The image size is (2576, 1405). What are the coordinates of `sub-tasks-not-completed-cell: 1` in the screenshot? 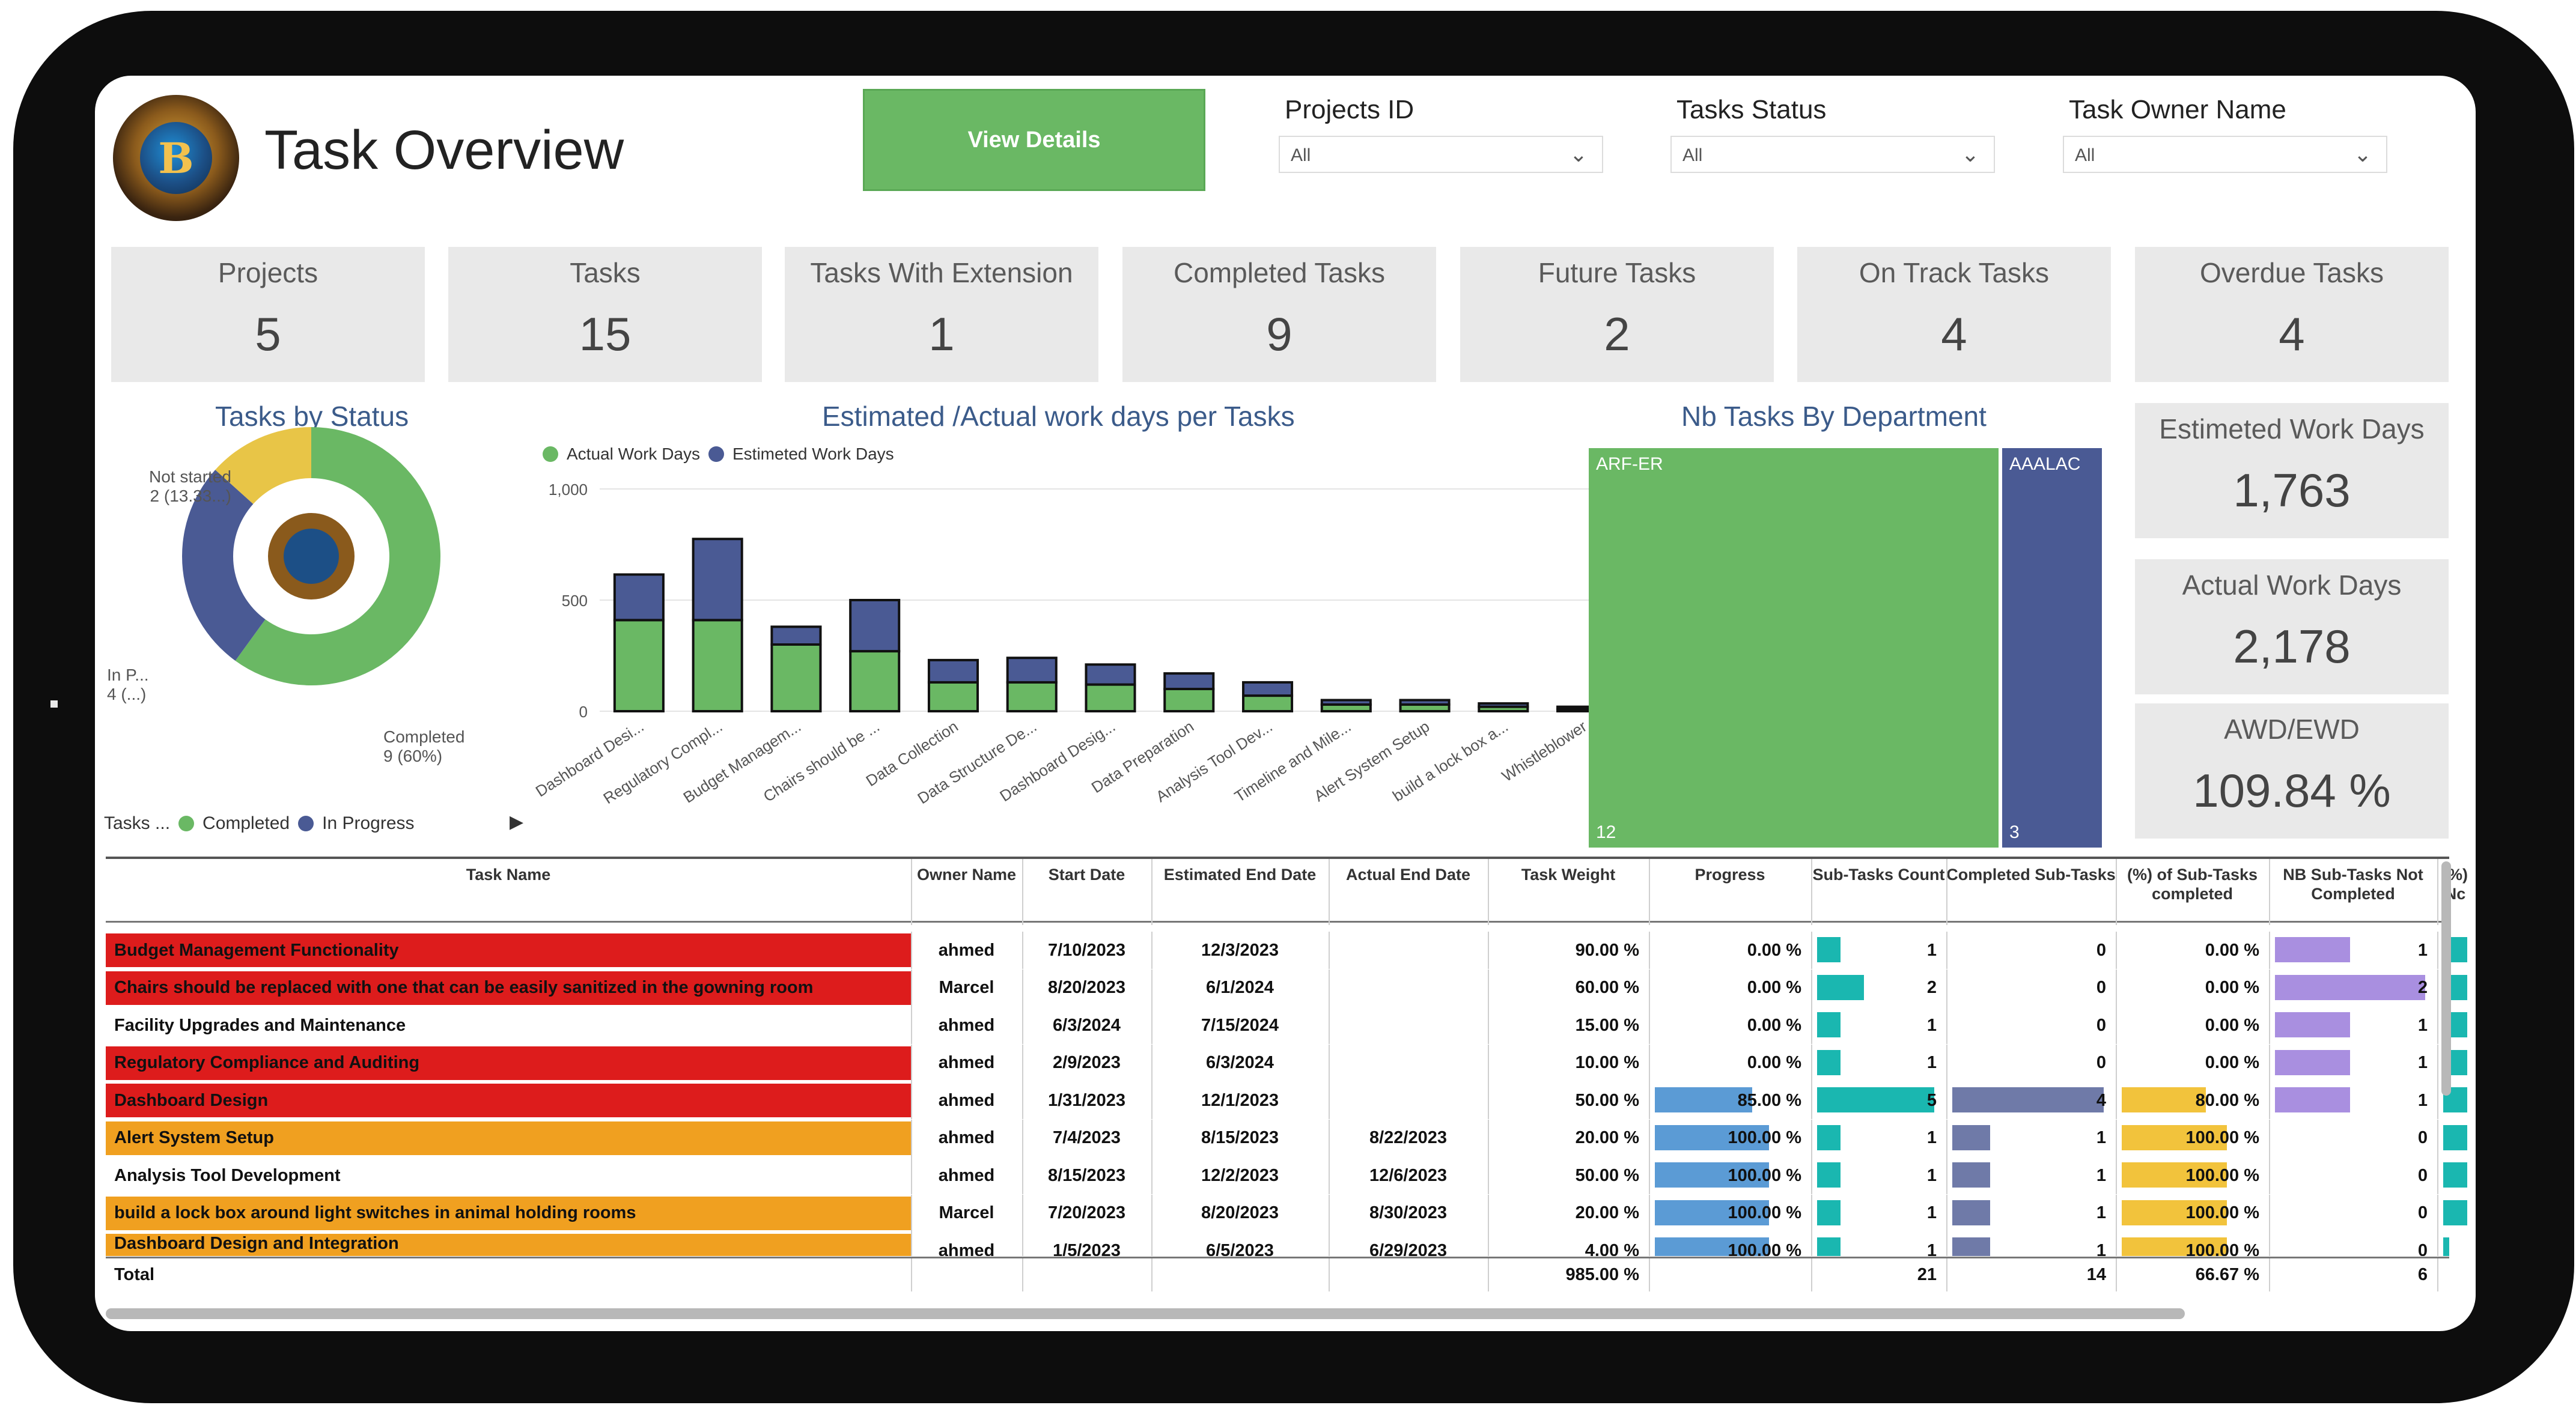 It's located at (2422, 1025).